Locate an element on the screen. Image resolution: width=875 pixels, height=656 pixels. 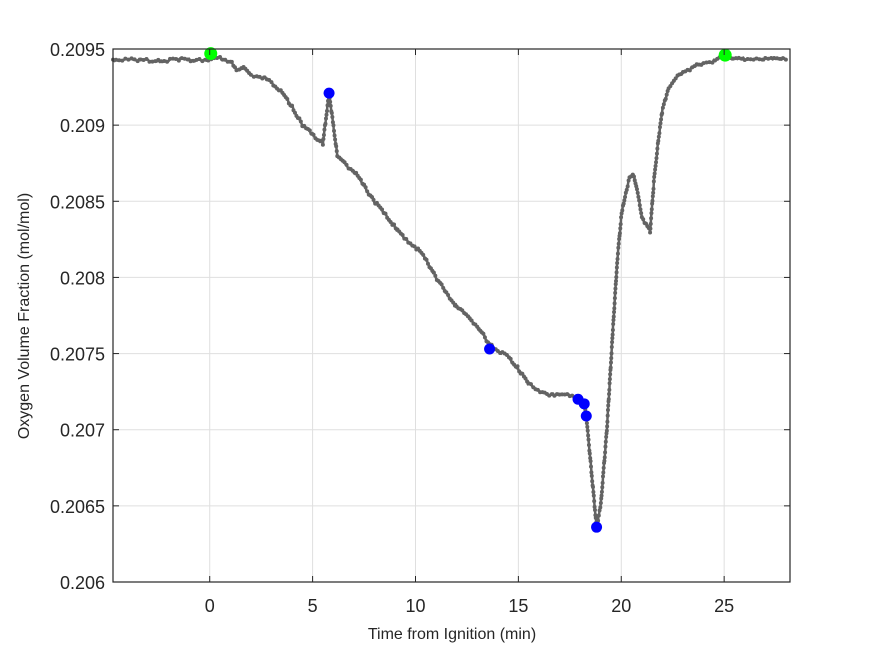
y-axis-label: Oxygen Volume Fraction (mol/mol) is located at coordinates (24, 316).